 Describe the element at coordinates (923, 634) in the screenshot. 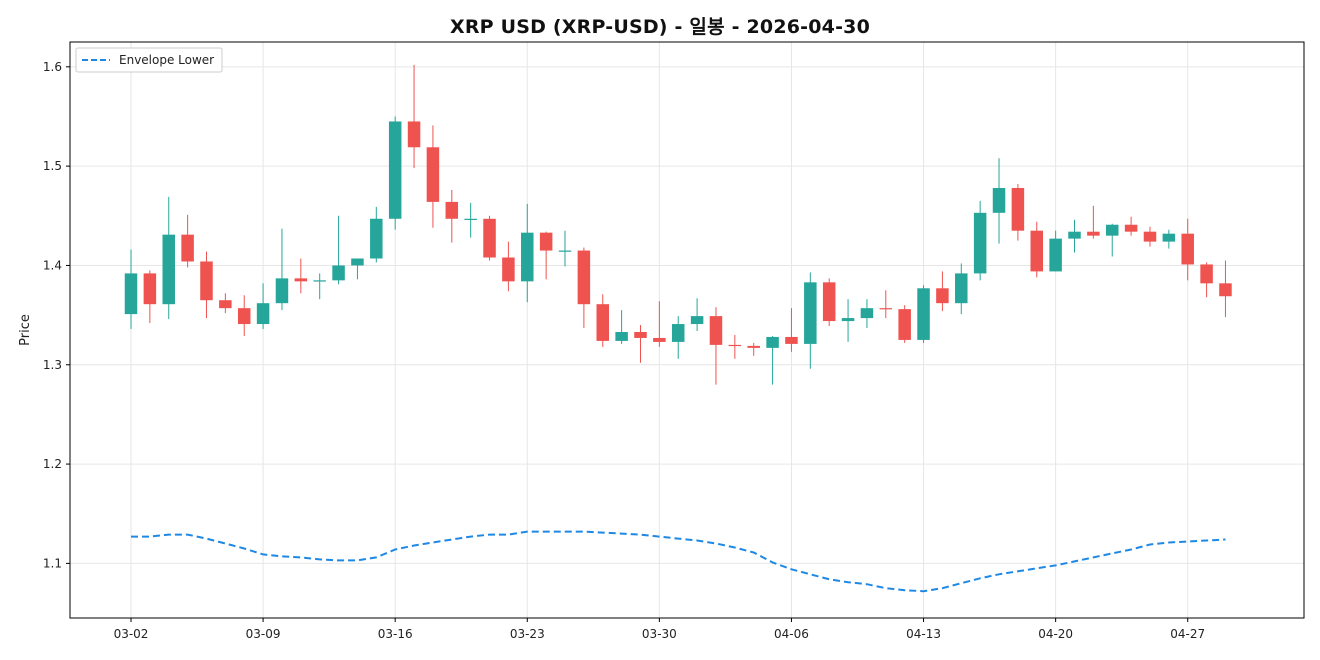

I see `x-tick-label: 04-13` at that location.